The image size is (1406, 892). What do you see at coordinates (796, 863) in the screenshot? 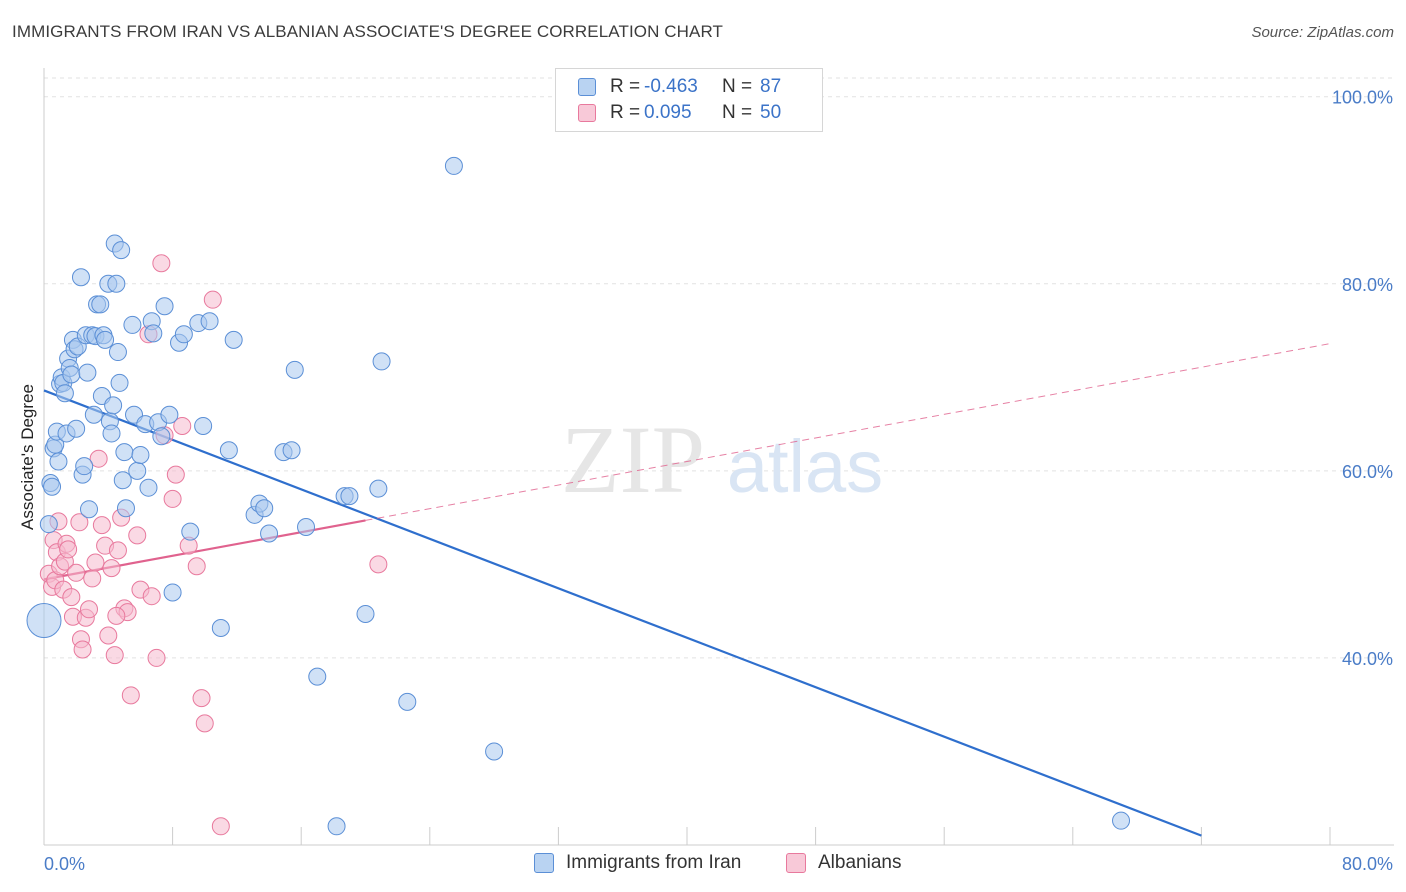
I see `series-swatch-albanians` at bounding box center [796, 863].